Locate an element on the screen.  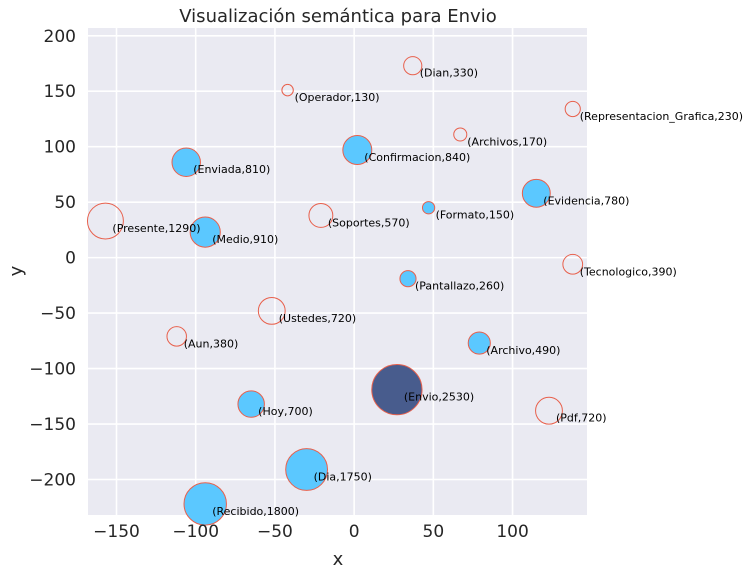
point-ustedes is located at coordinates (271, 310).